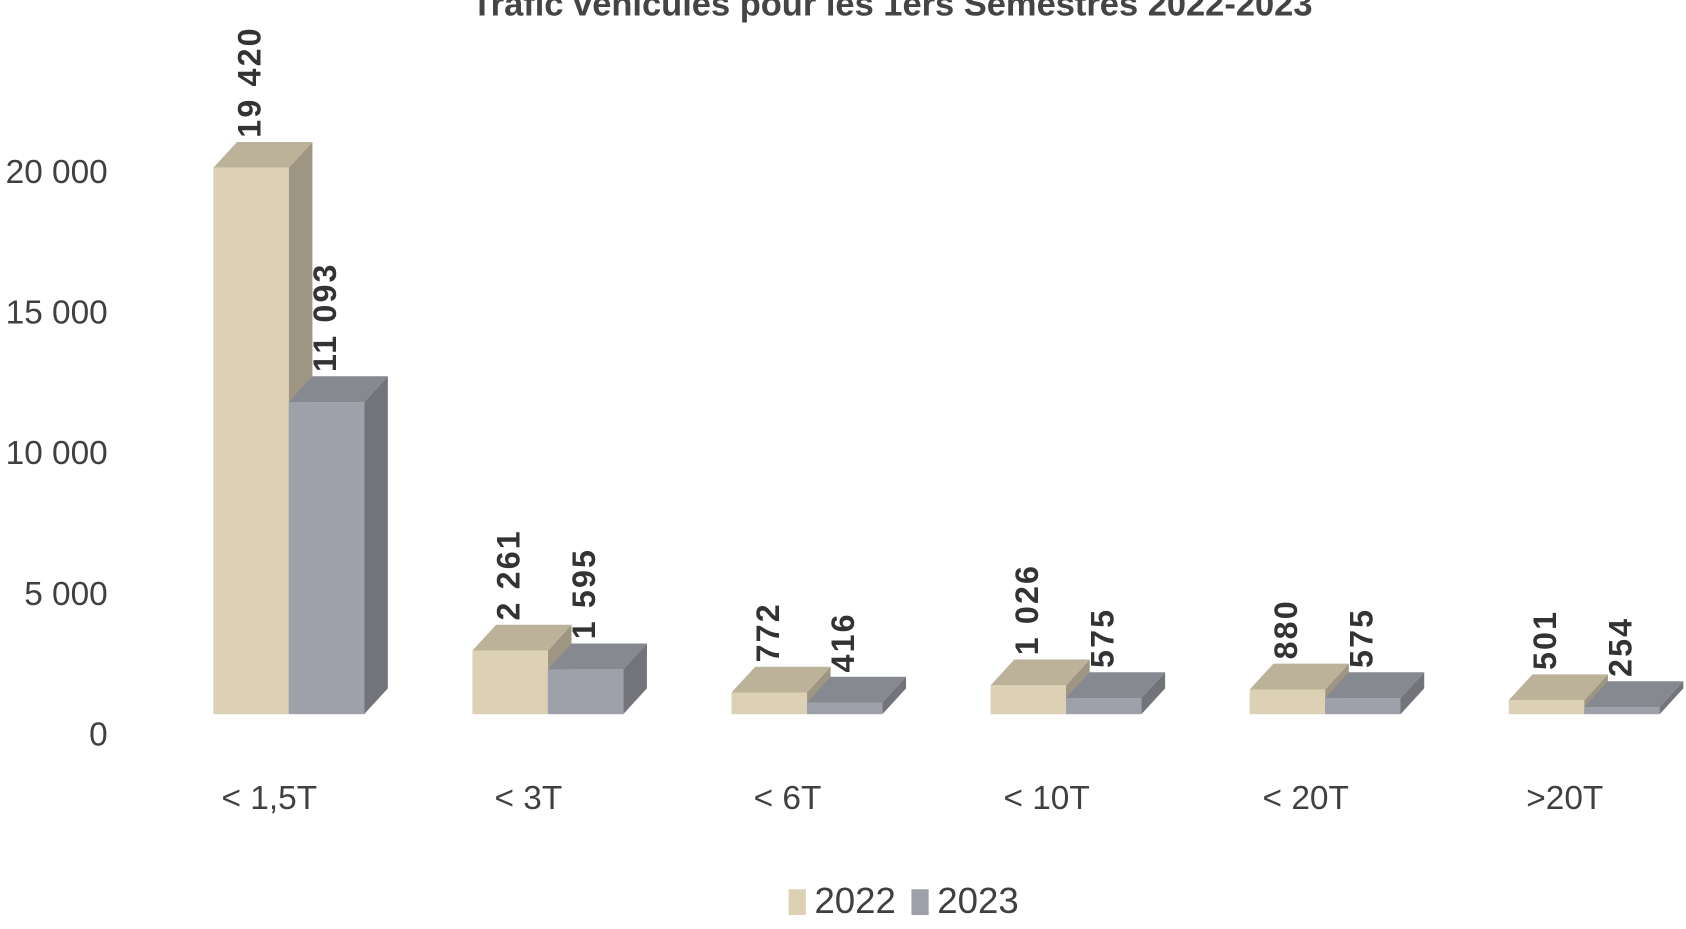  Describe the element at coordinates (1286, 629) in the screenshot. I see `data-label: 880` at that location.